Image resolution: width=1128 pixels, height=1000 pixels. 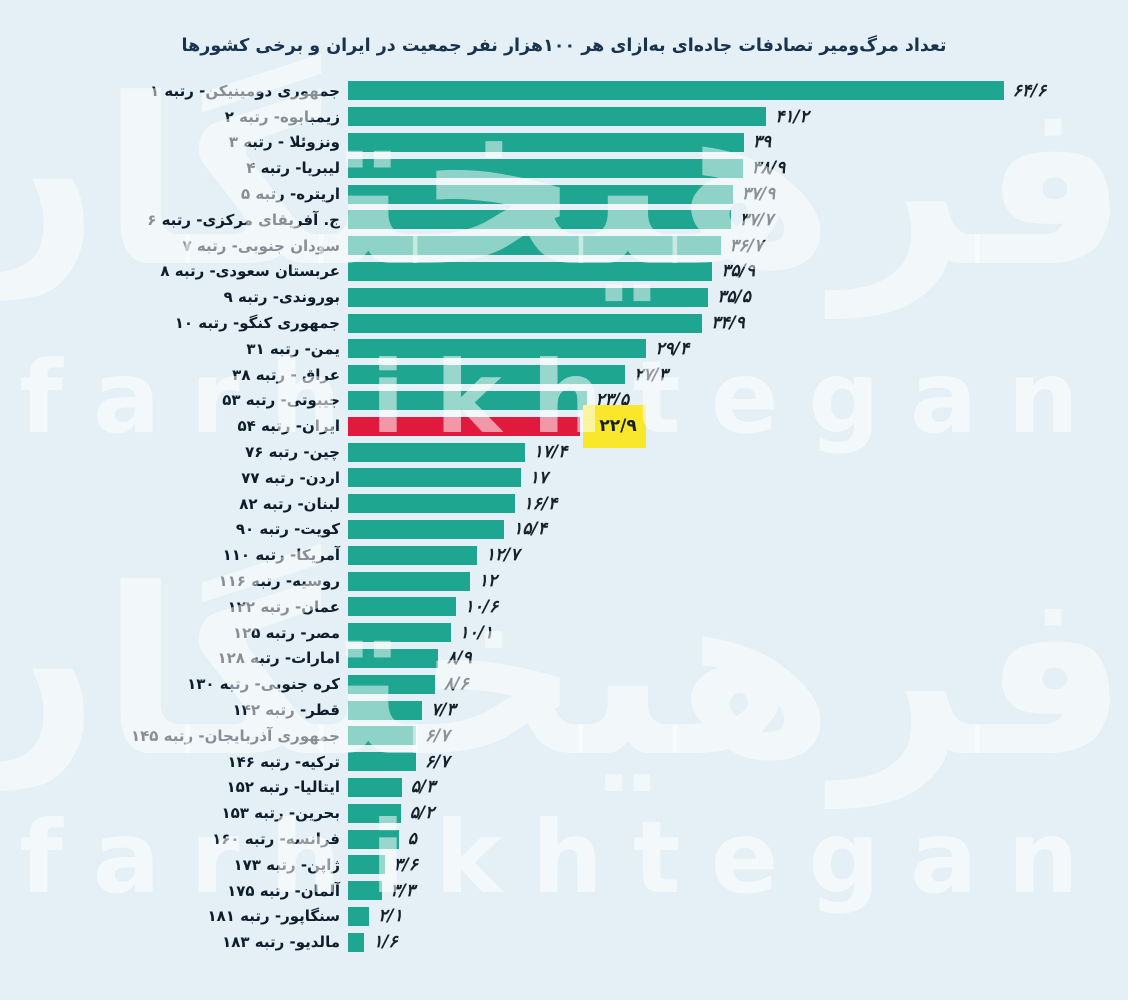 I want to click on value-label: ۶۴/۶, so click(x=1029, y=90).